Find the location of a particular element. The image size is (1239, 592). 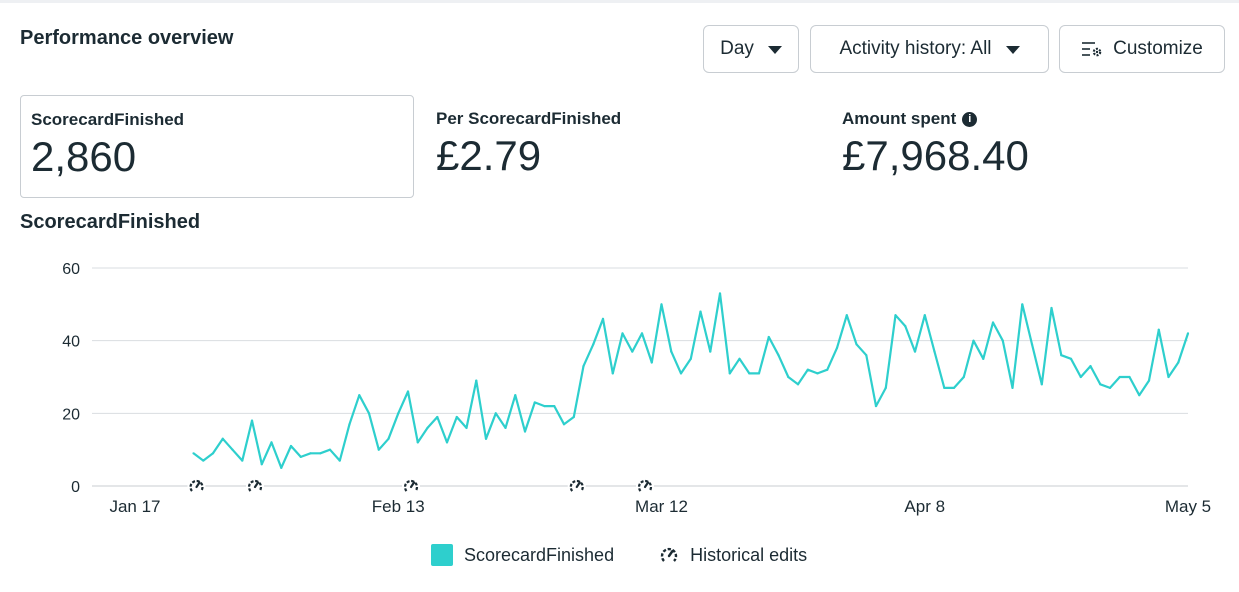

metric-value: £7,968.40 is located at coordinates (935, 155).